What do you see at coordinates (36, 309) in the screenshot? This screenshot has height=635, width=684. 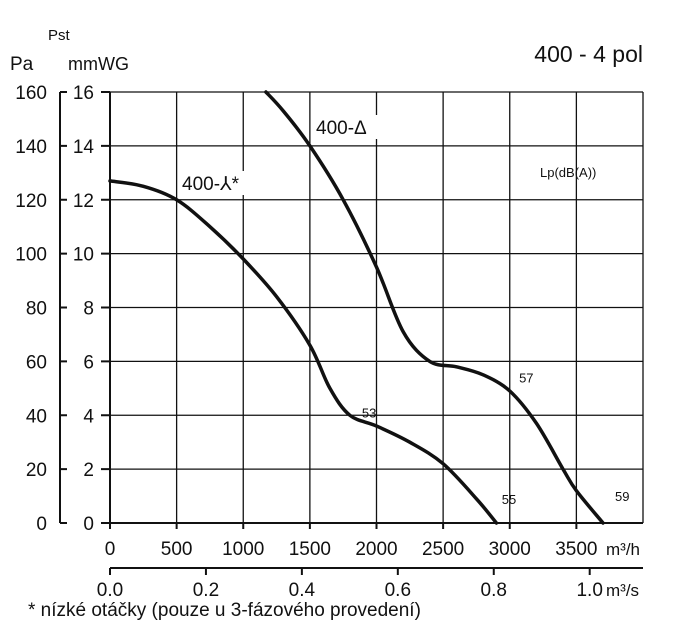 I see `pa-tick-label: 80` at bounding box center [36, 309].